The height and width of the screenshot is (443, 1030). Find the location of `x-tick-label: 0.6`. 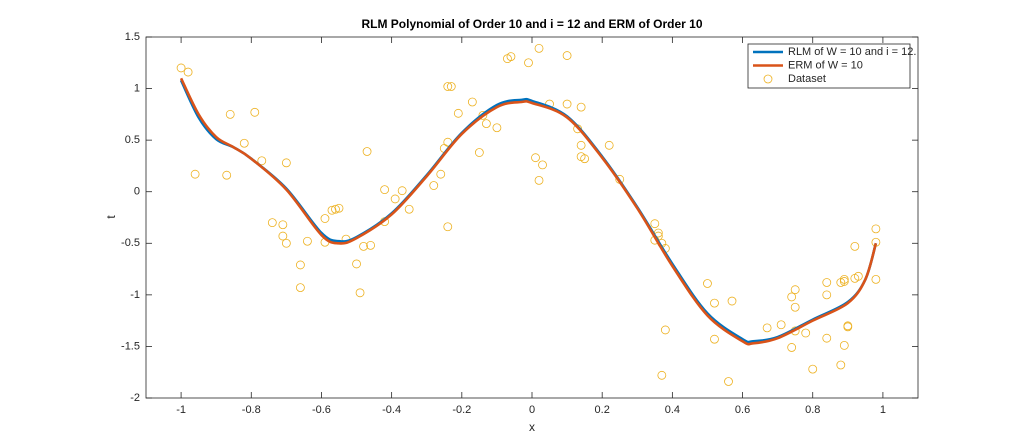

x-tick-label: 0.6 is located at coordinates (742, 410).